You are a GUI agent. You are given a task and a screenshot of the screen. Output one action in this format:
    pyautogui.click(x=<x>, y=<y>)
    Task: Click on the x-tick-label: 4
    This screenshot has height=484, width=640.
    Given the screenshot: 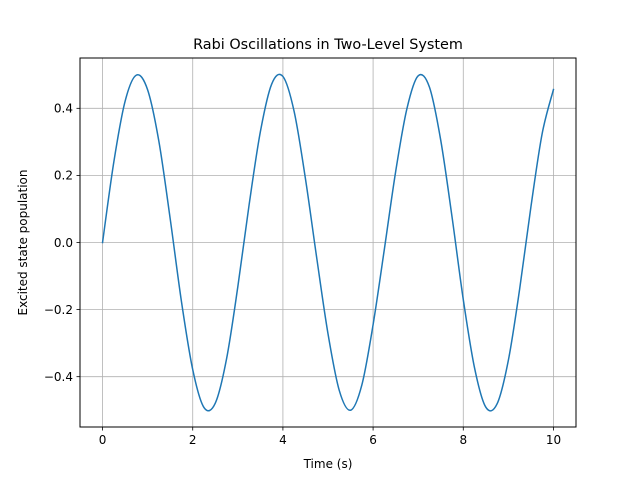 What is the action you would take?
    pyautogui.click(x=283, y=440)
    